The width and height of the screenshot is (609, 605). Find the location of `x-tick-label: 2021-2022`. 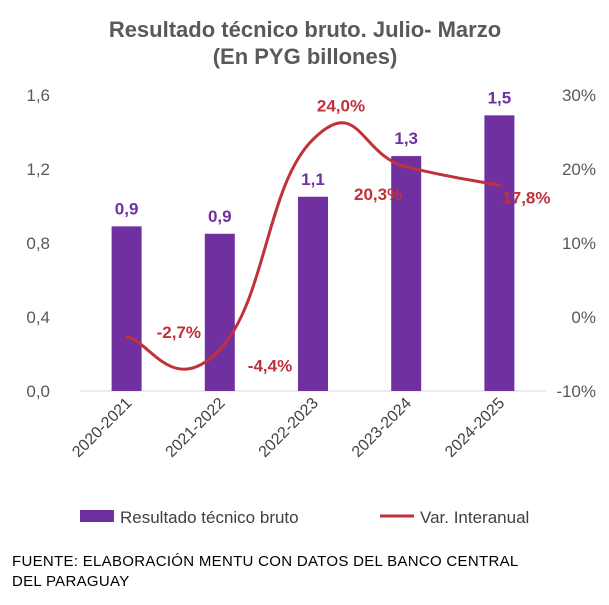

x-tick-label: 2021-2022 is located at coordinates (196, 428).